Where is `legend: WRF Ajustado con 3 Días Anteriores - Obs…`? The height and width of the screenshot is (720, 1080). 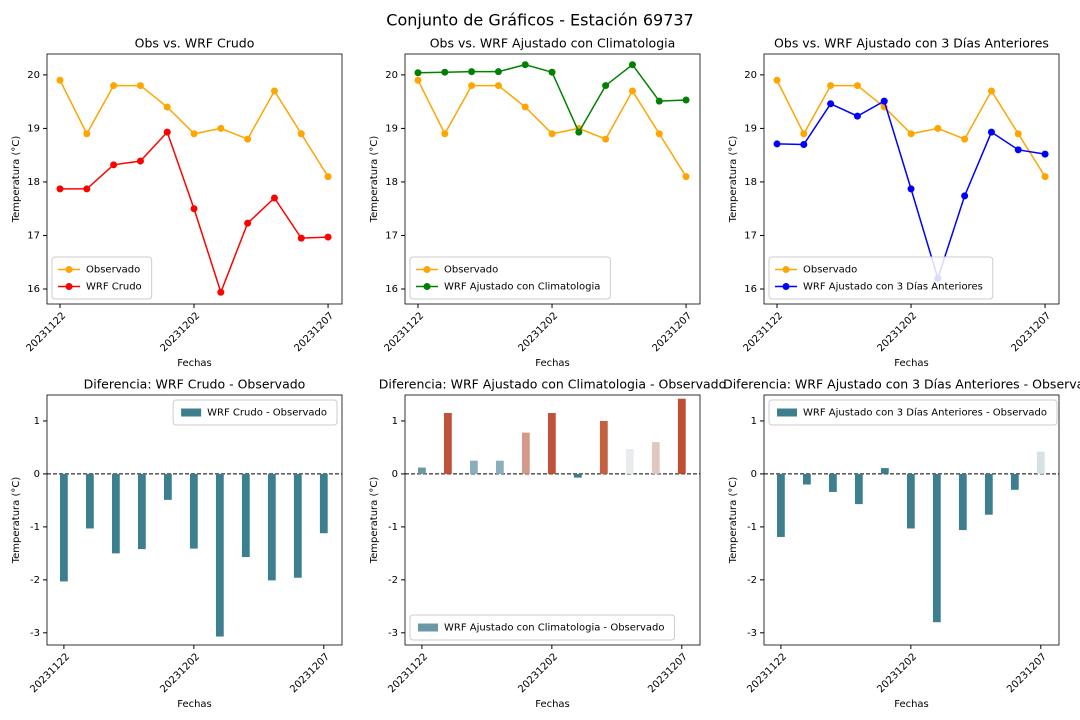 legend: WRF Ajustado con 3 Días Anteriores - Obs… is located at coordinates (913, 412).